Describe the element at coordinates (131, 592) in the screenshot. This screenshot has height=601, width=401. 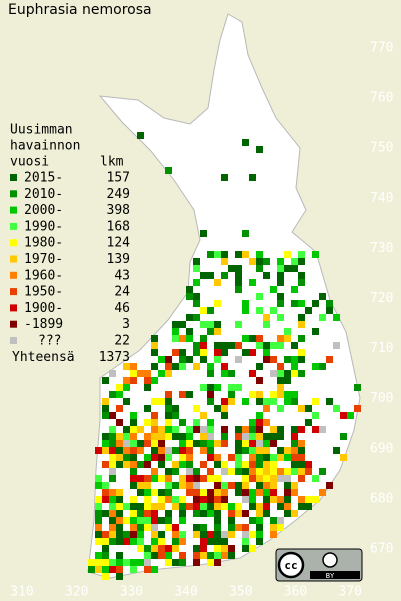
I see `x-axis-label: 330` at that location.